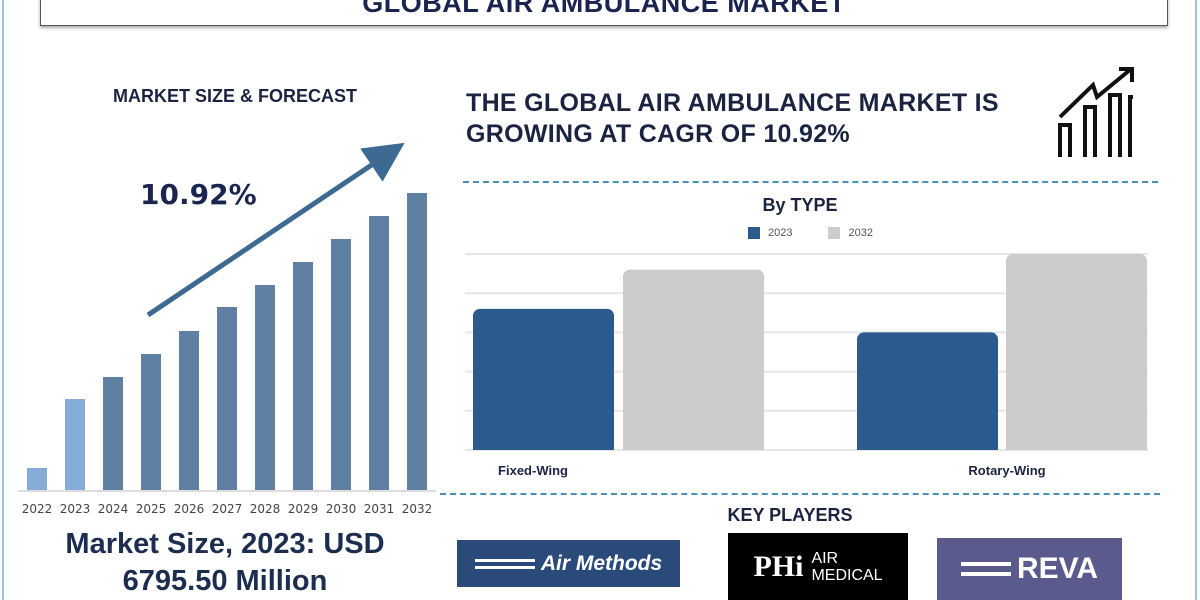  Describe the element at coordinates (1076, 352) in the screenshot. I see `bar-rotary-wing-2032` at that location.